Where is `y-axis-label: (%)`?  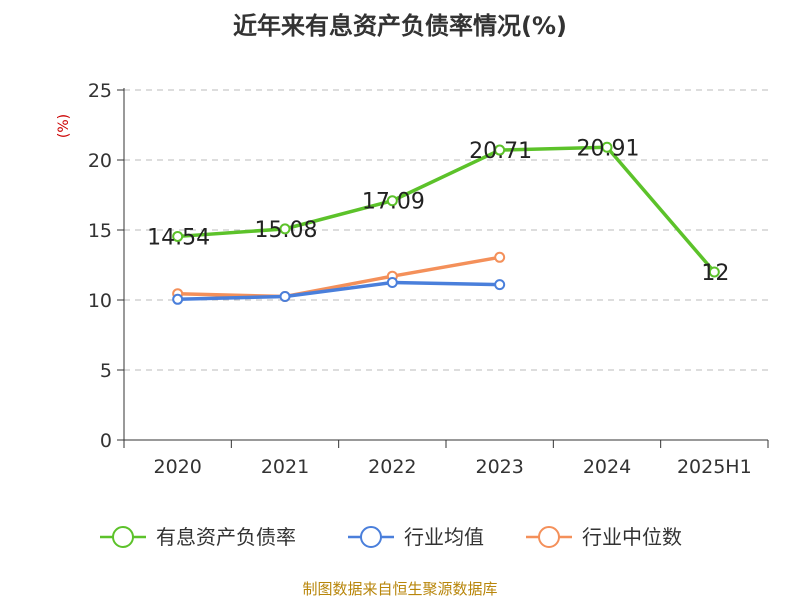
y-axis-label: (%) is located at coordinates (64, 126).